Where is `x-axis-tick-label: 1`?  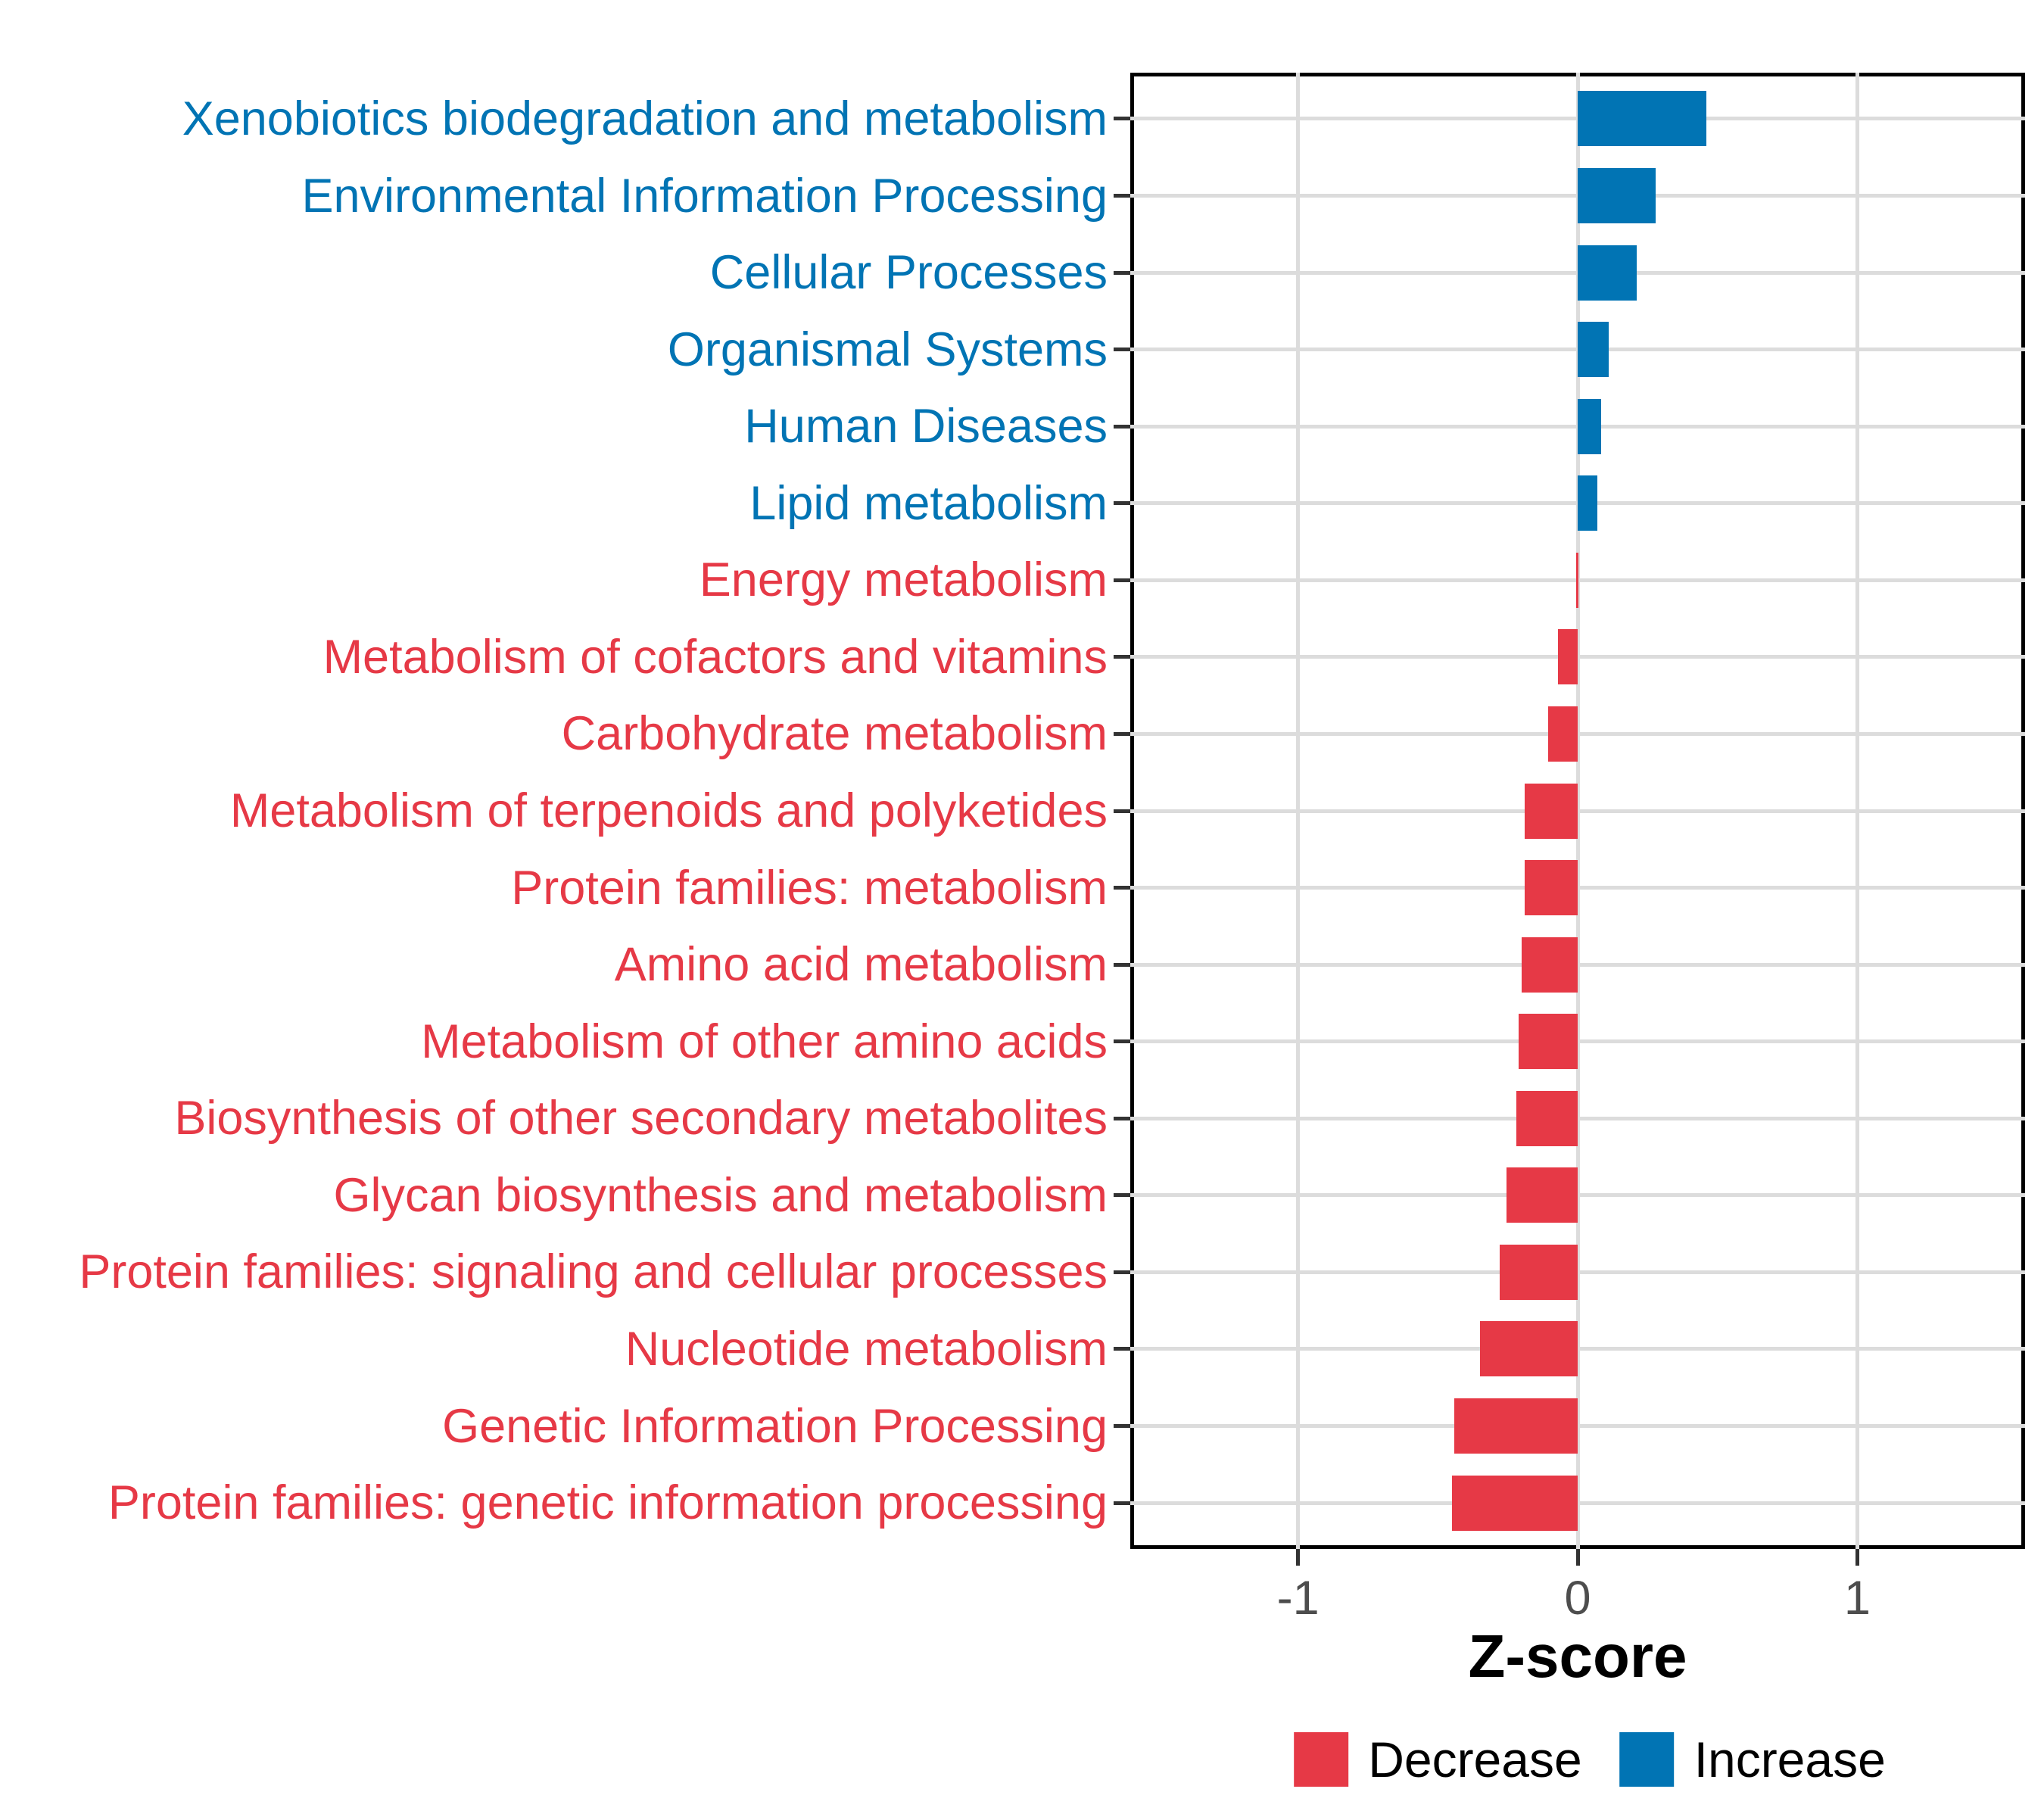 x-axis-tick-label: 1 is located at coordinates (1857, 1599).